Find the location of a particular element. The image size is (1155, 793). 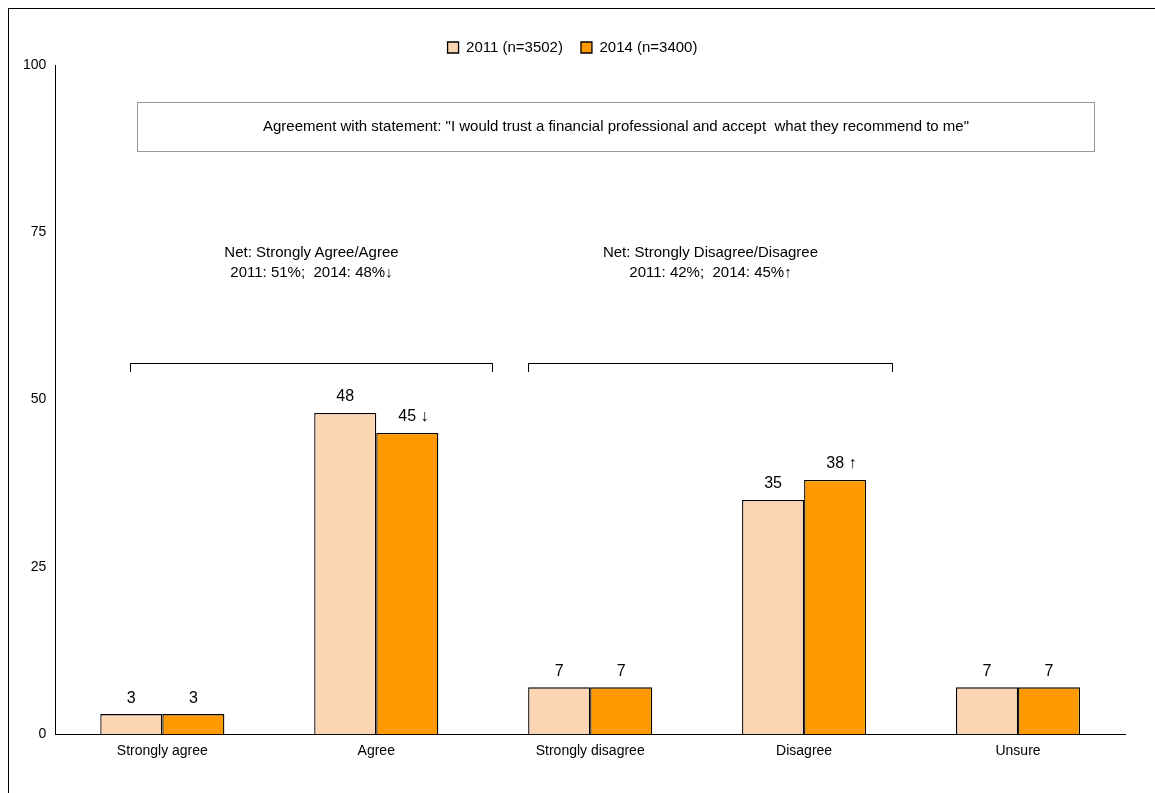

annotation: Net: Strongly Agree/Agree 2011: 51%; 2014: 48%↓ is located at coordinates (311, 262).